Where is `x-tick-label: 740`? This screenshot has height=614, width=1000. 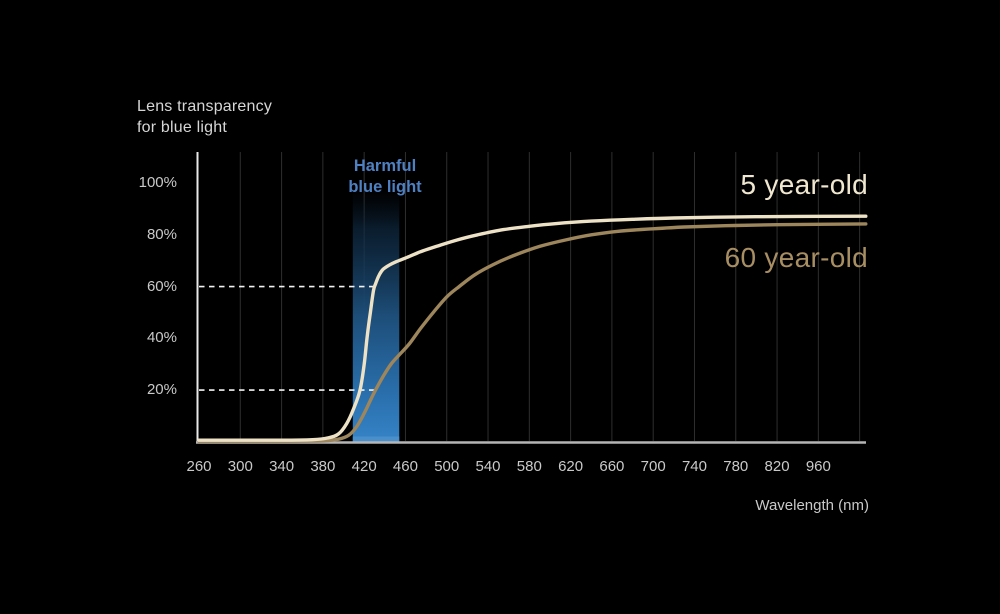 x-tick-label: 740 is located at coordinates (694, 466).